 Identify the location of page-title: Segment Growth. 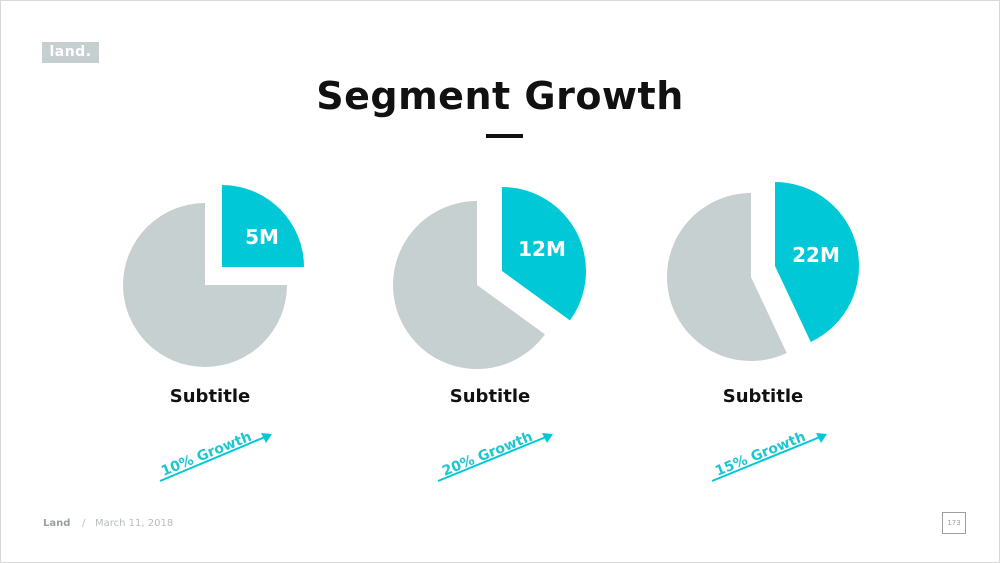
(500, 96).